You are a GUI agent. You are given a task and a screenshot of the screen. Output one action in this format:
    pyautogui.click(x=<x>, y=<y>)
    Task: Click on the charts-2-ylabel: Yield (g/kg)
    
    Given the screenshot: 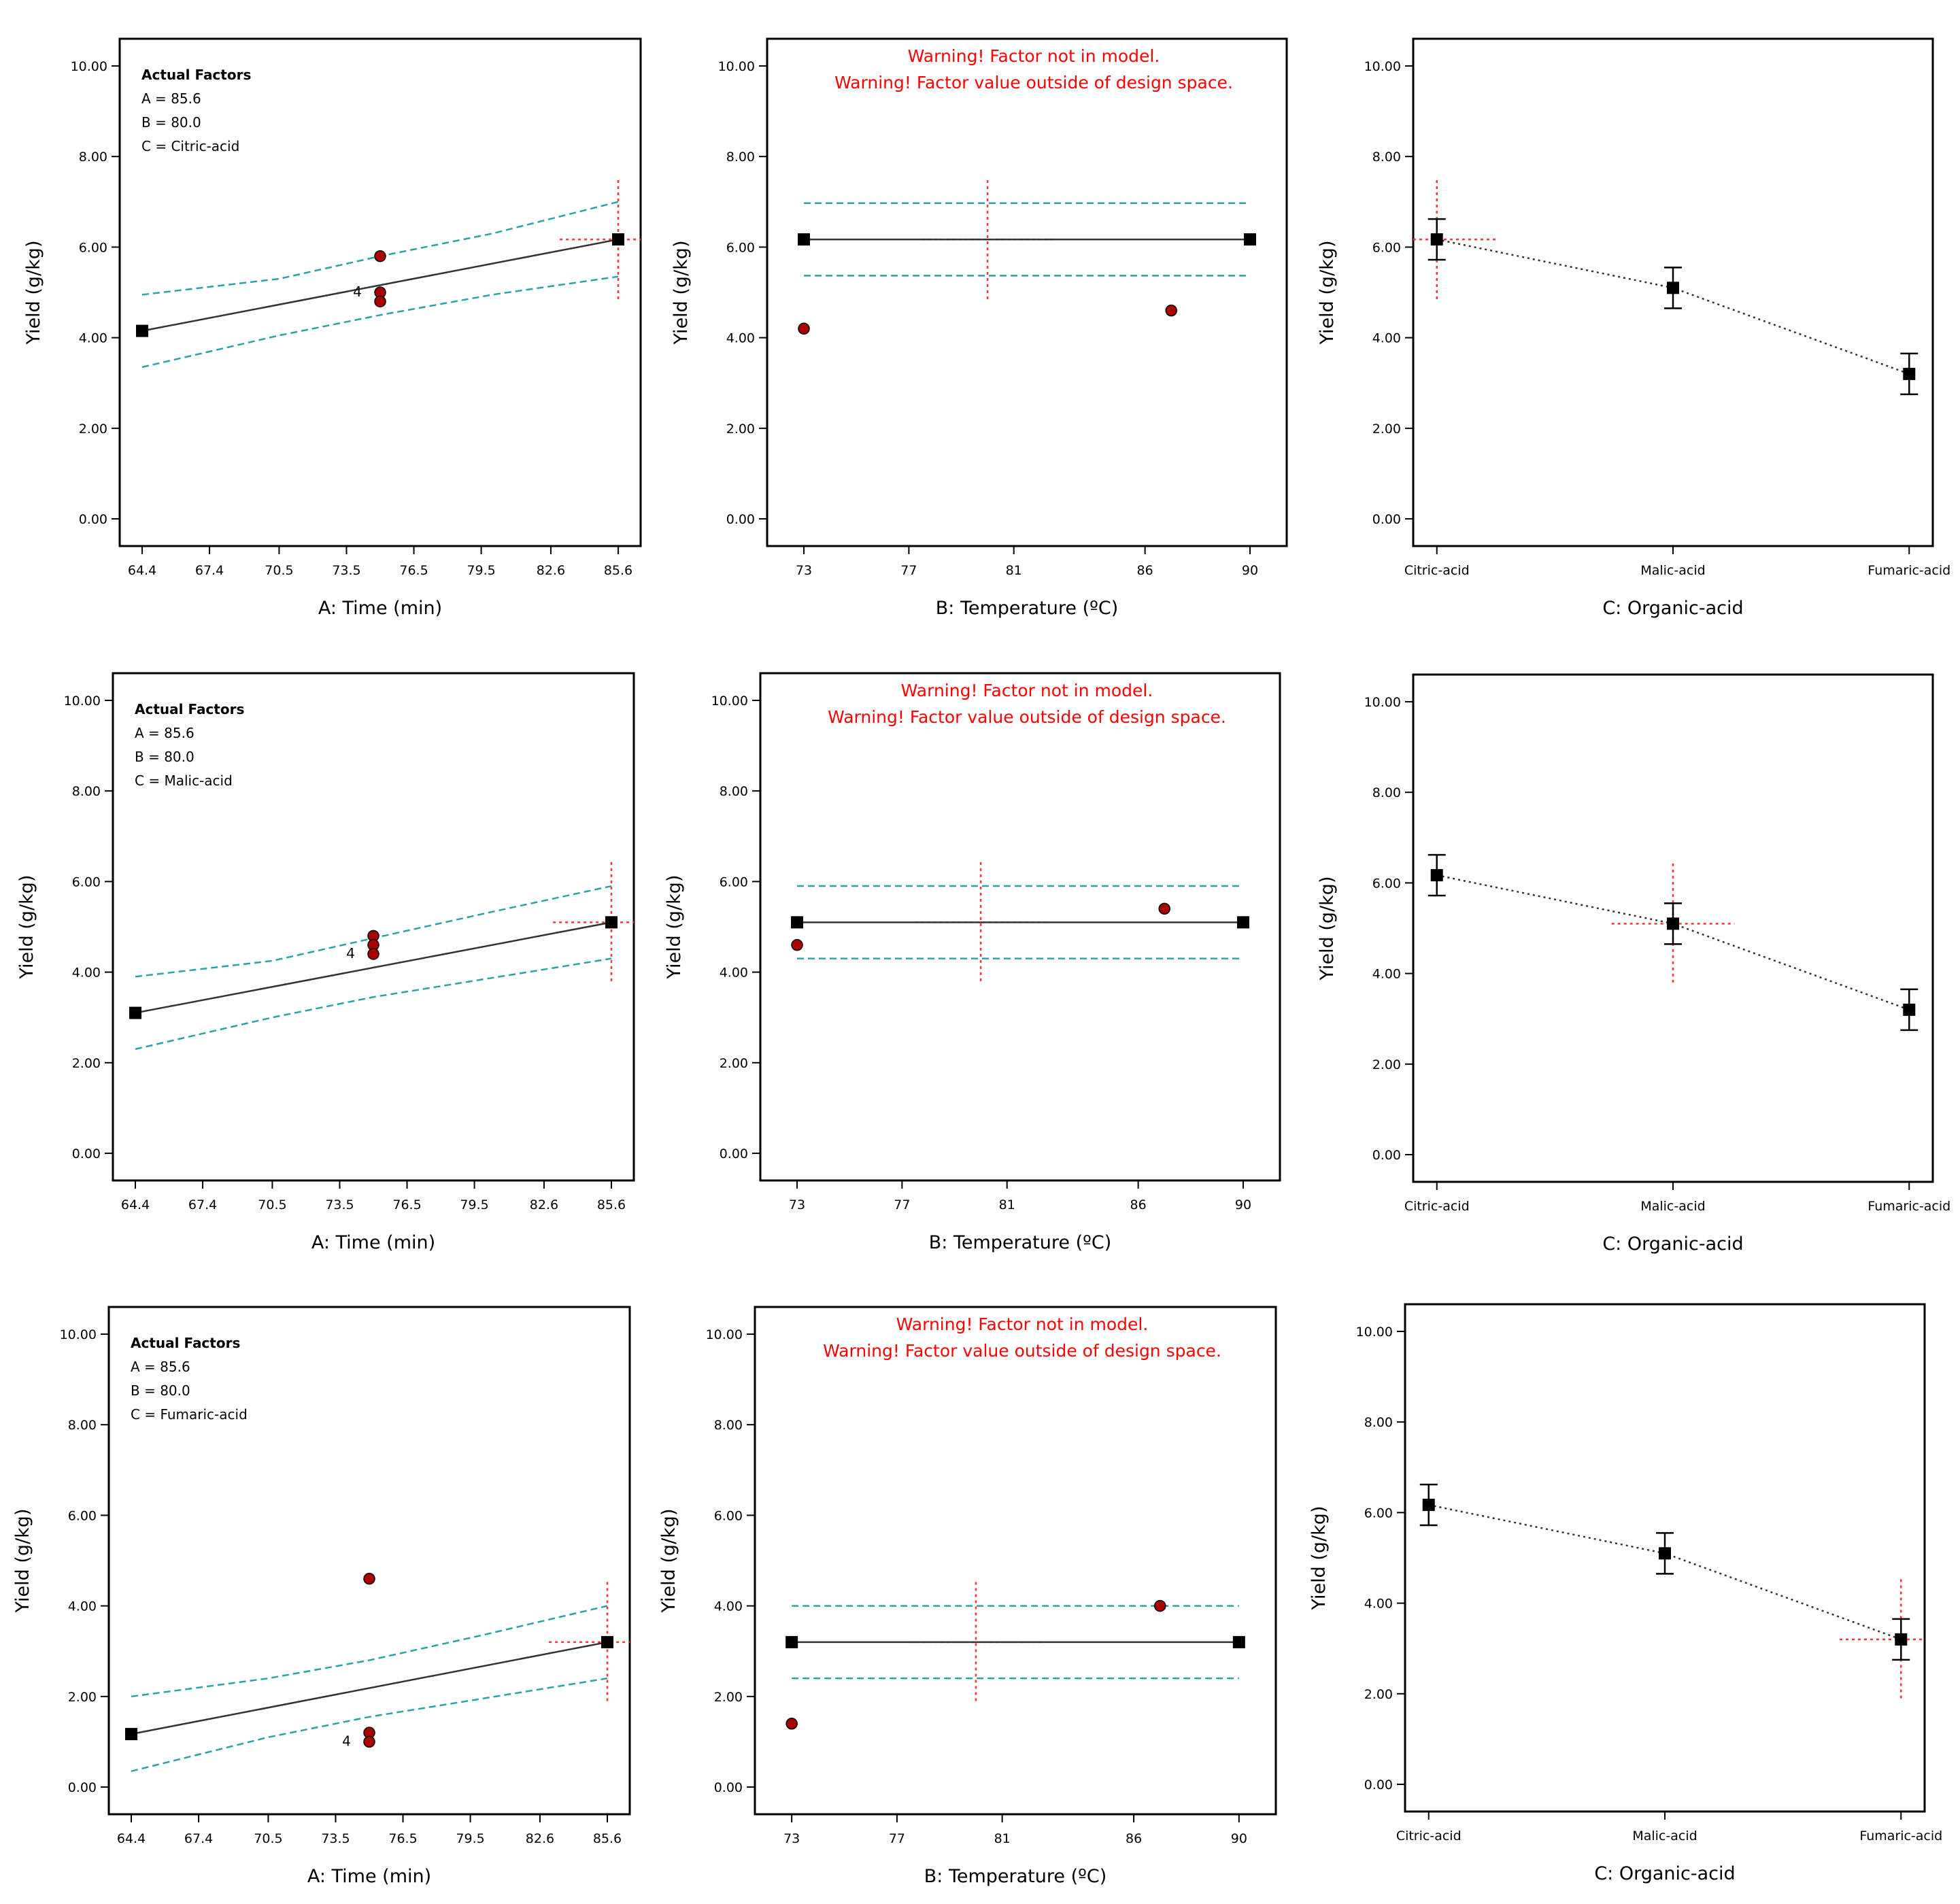 What is the action you would take?
    pyautogui.click(x=681, y=293)
    